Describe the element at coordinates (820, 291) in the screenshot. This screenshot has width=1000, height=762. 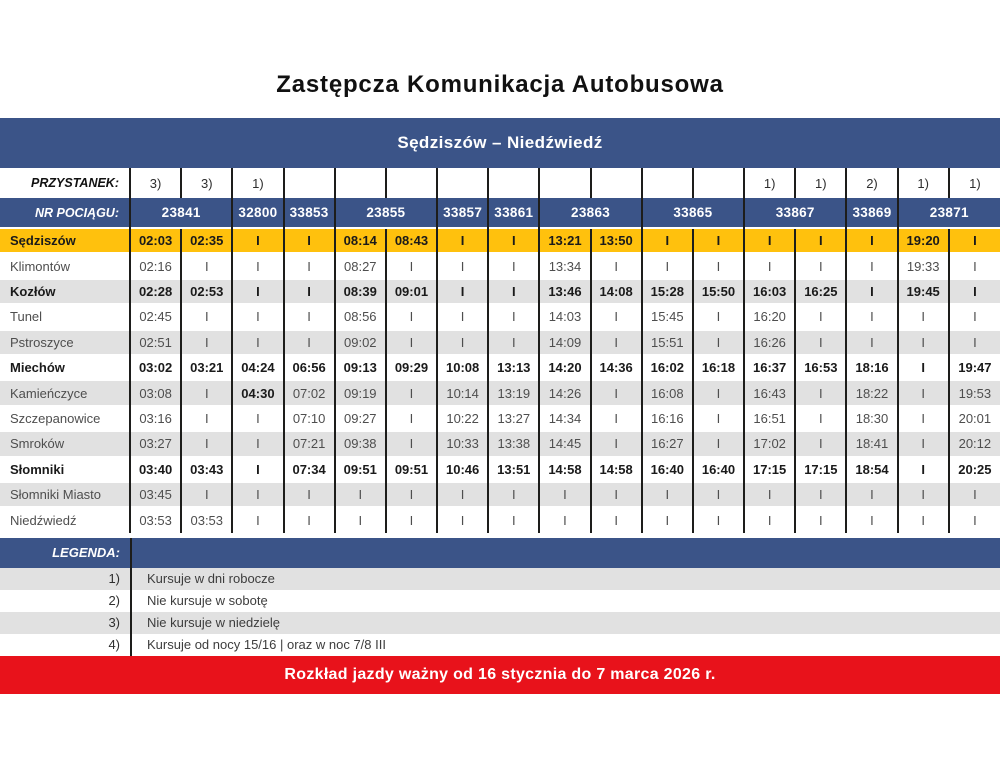
I see `time-cell: 16:25` at that location.